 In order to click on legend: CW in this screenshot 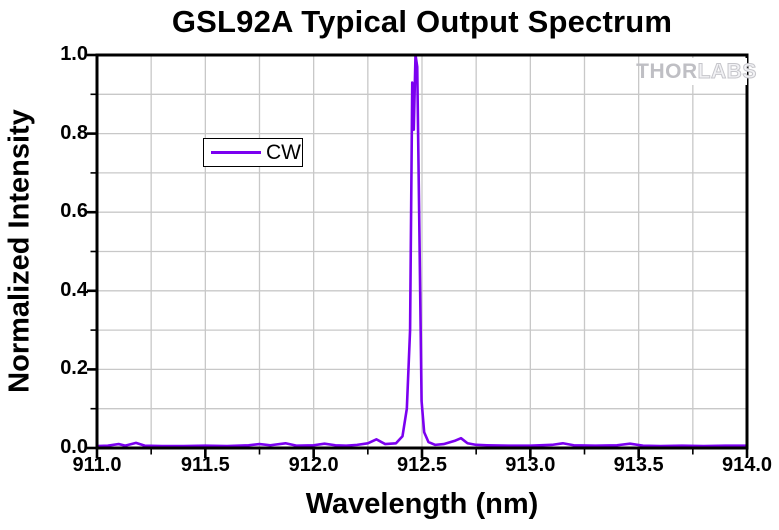, I will do `click(253, 152)`.